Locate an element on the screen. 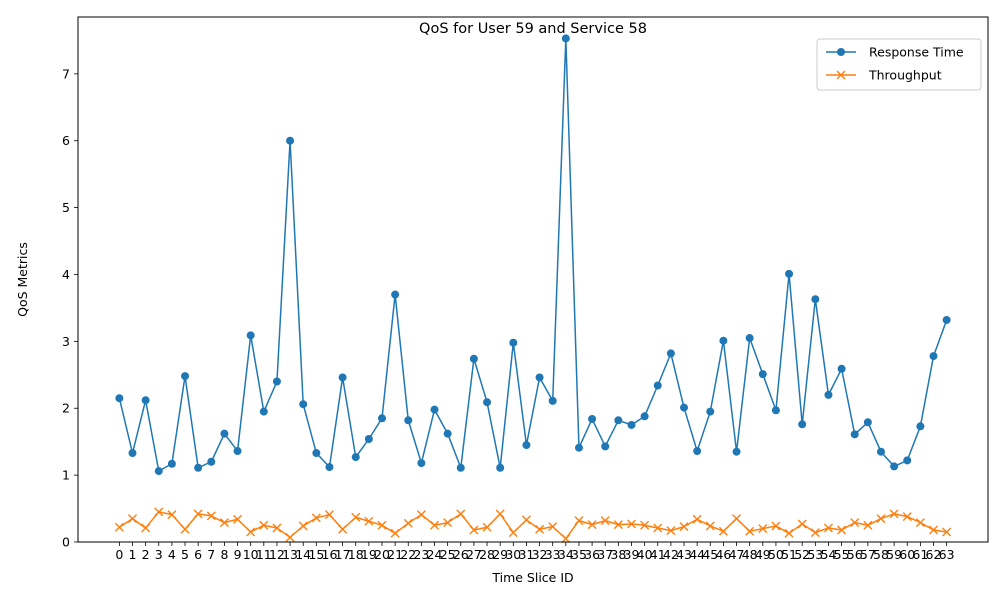 This screenshot has height=604, width=1000. x-tick-label: 9 is located at coordinates (238, 554).